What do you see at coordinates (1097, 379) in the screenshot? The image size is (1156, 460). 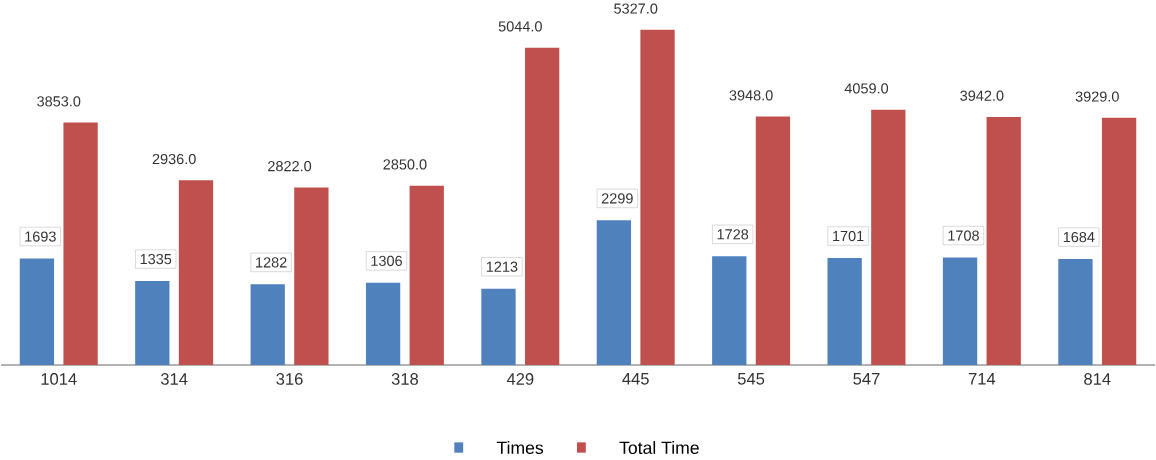 I see `x-tick-label: 814` at bounding box center [1097, 379].